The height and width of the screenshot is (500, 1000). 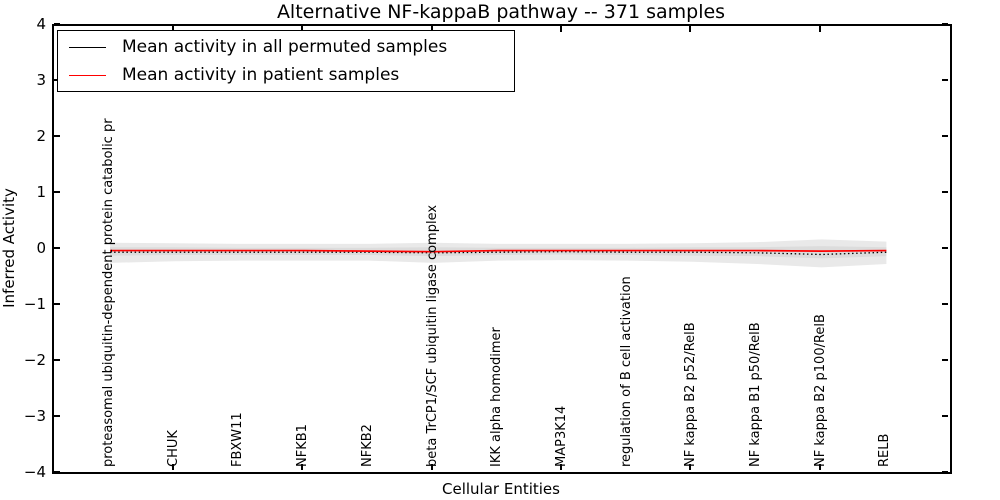 What do you see at coordinates (34, 416) in the screenshot?
I see `y-tick-label: −3` at bounding box center [34, 416].